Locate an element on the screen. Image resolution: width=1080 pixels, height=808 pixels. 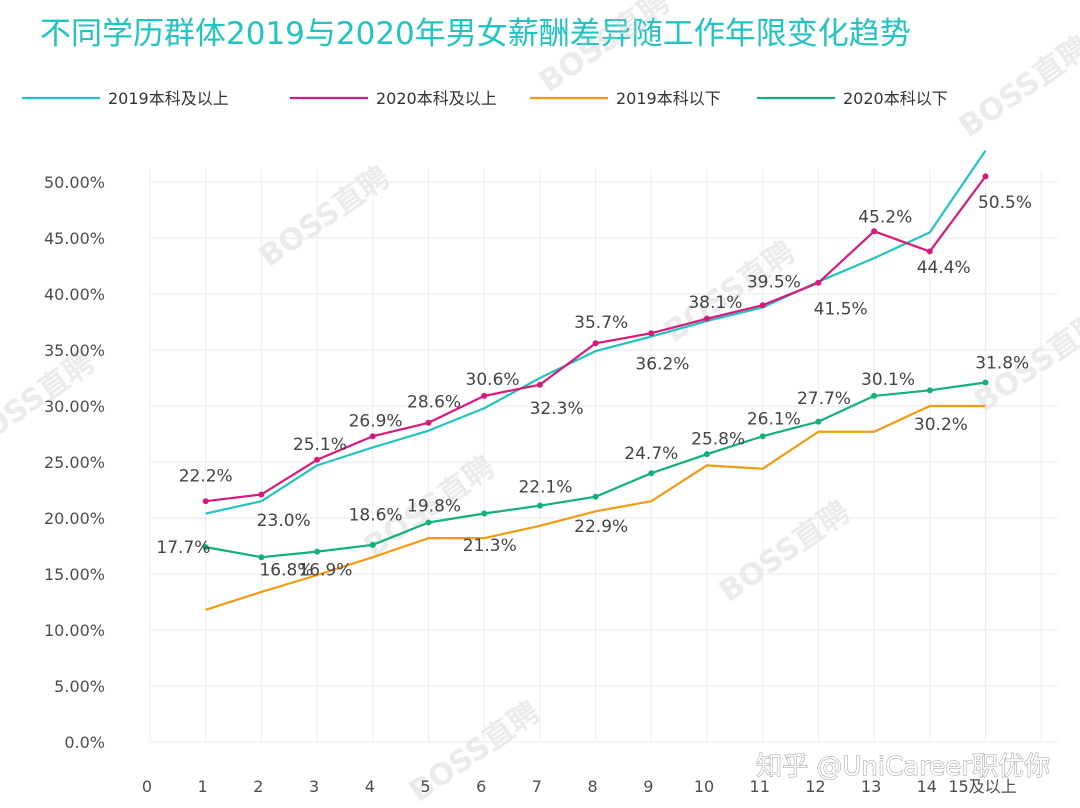
x-tick-label: 3 is located at coordinates (314, 786).